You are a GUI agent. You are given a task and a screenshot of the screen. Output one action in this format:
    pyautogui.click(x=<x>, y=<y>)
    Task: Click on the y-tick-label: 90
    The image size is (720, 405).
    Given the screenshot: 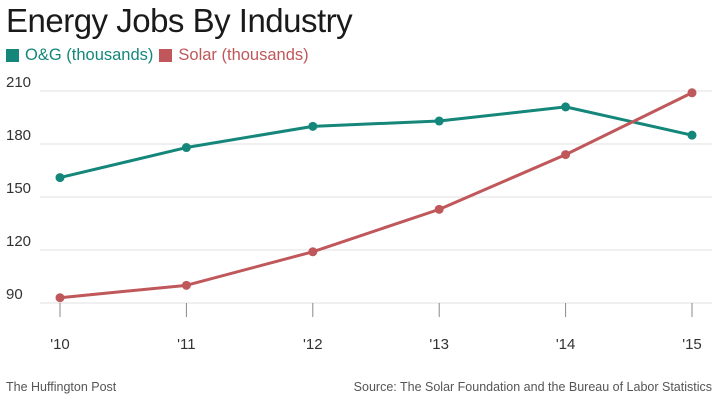 What is the action you would take?
    pyautogui.click(x=14, y=294)
    